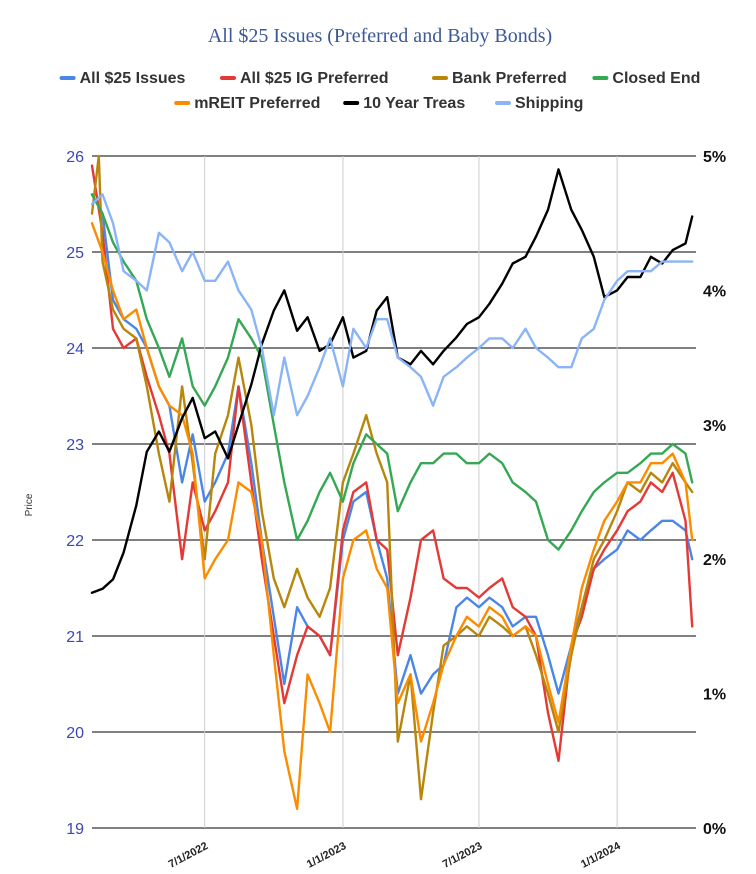 This screenshot has height=874, width=756. I want to click on x-tick-label: 7/1/2023, so click(462, 855).